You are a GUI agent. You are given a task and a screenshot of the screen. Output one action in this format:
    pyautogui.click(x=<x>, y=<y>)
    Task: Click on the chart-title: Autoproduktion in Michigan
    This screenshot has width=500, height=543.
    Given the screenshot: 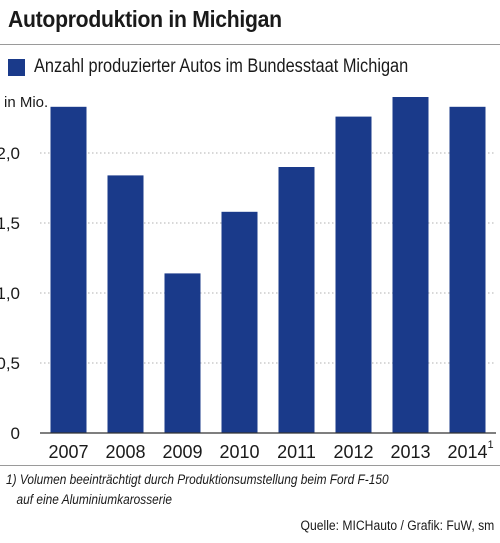 What is the action you would take?
    pyautogui.click(x=145, y=19)
    